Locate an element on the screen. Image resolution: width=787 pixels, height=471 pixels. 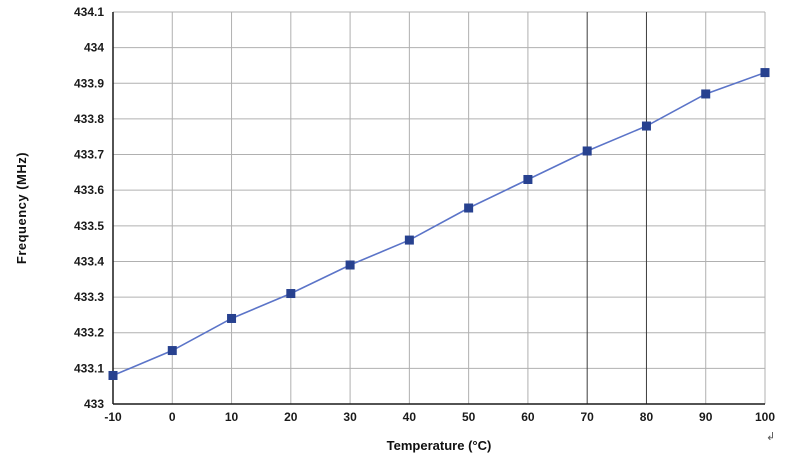
y-tick-label: 433.6 is located at coordinates (89, 190).